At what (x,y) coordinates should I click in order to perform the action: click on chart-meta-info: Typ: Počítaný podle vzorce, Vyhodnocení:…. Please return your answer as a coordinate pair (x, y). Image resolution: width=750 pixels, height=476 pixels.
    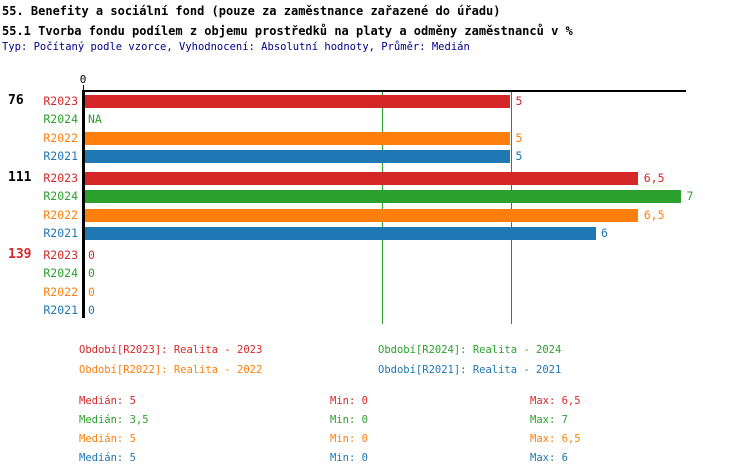
    Looking at the image, I should click on (236, 47).